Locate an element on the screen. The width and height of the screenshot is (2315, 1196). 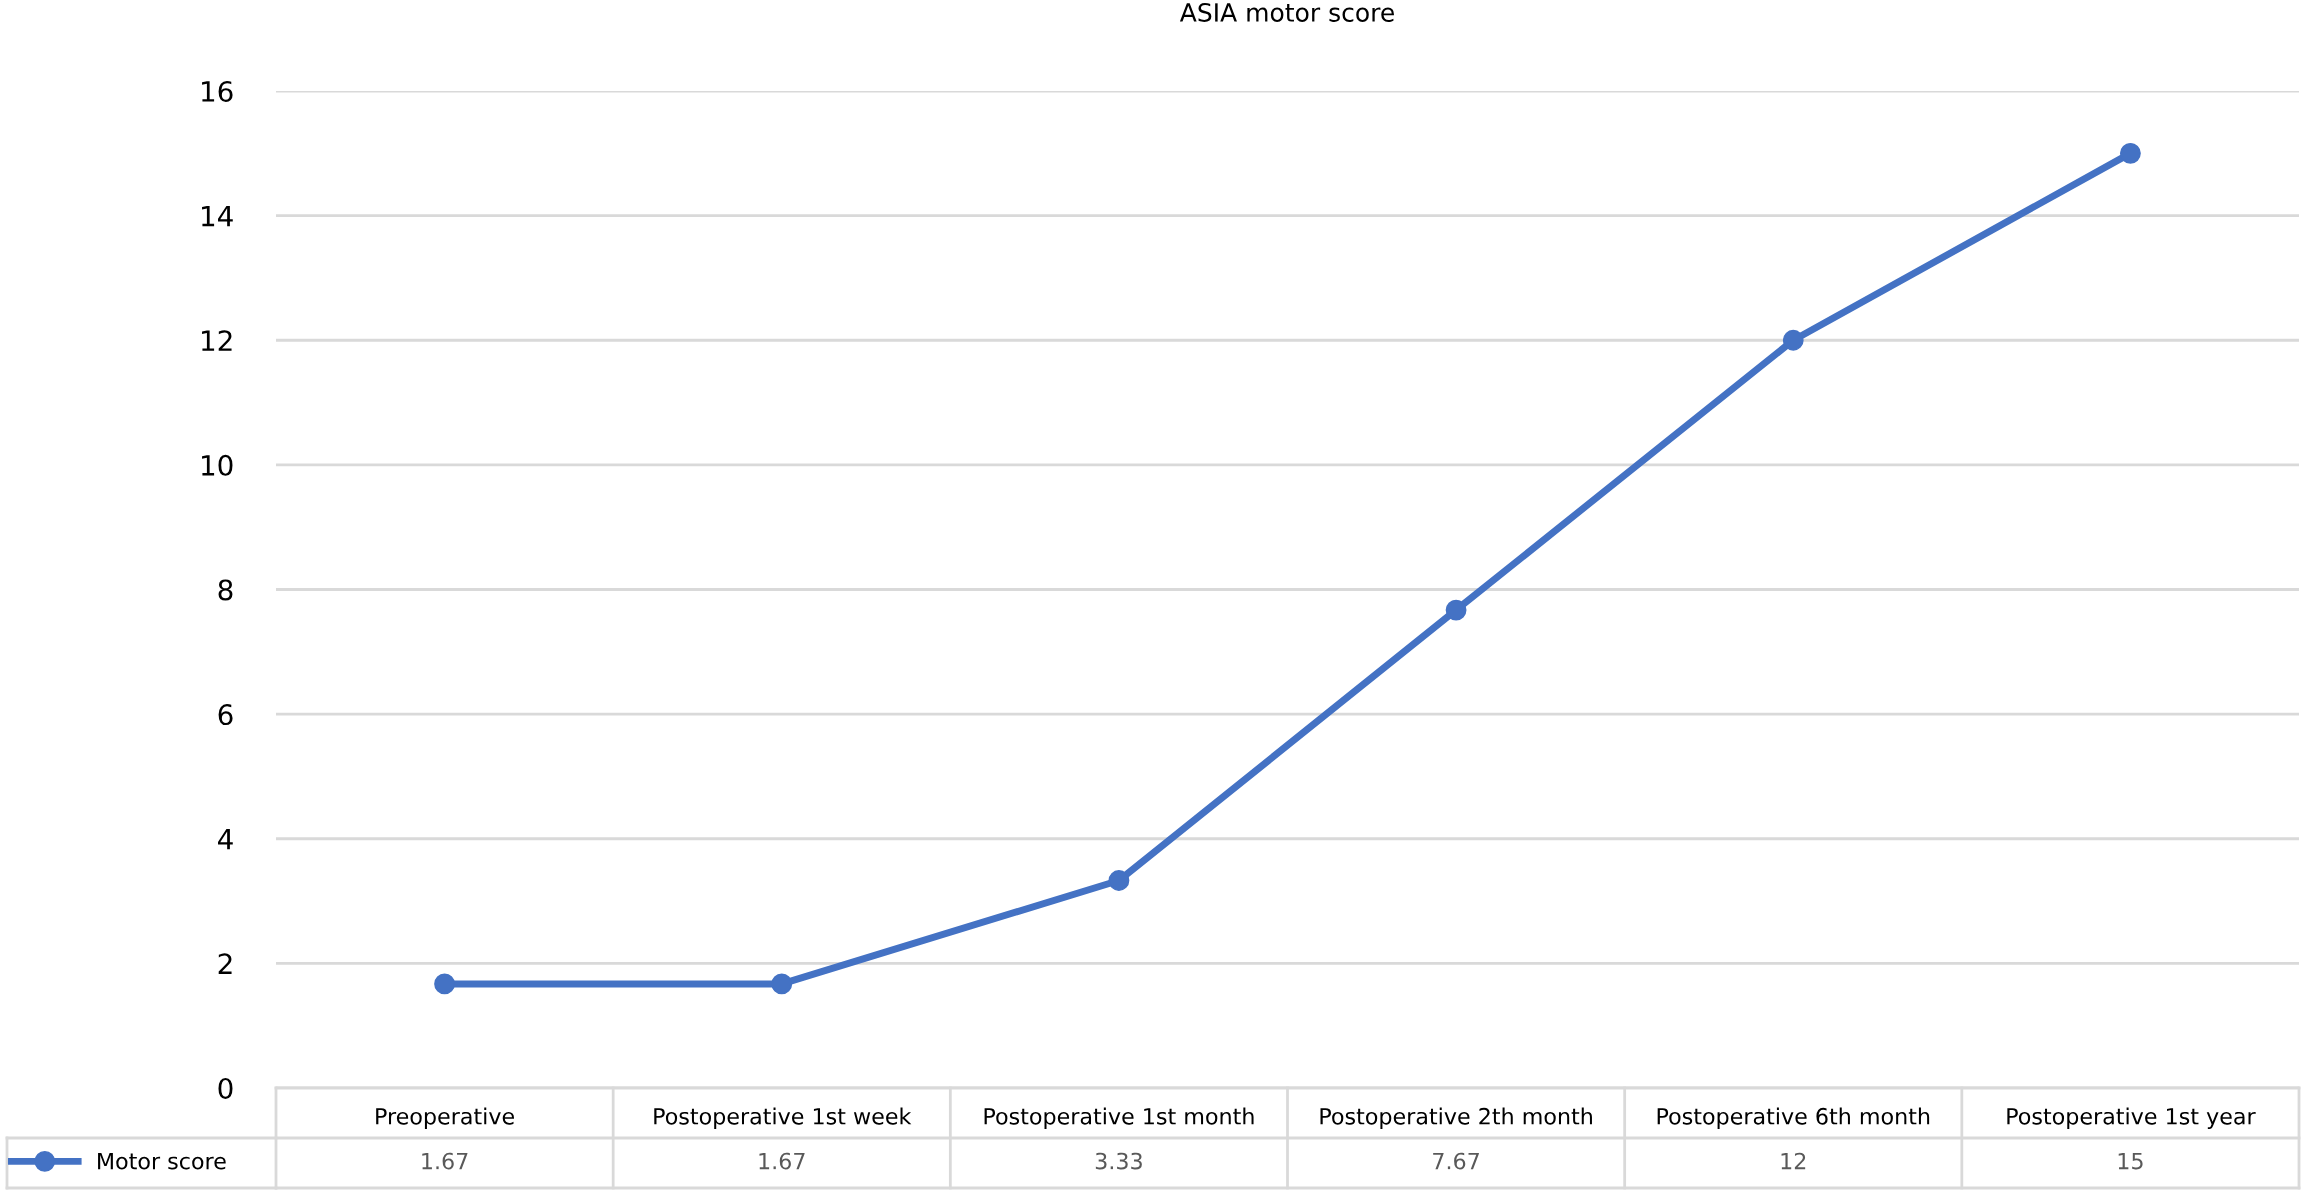
y-tick-label: 12 is located at coordinates (217, 340).